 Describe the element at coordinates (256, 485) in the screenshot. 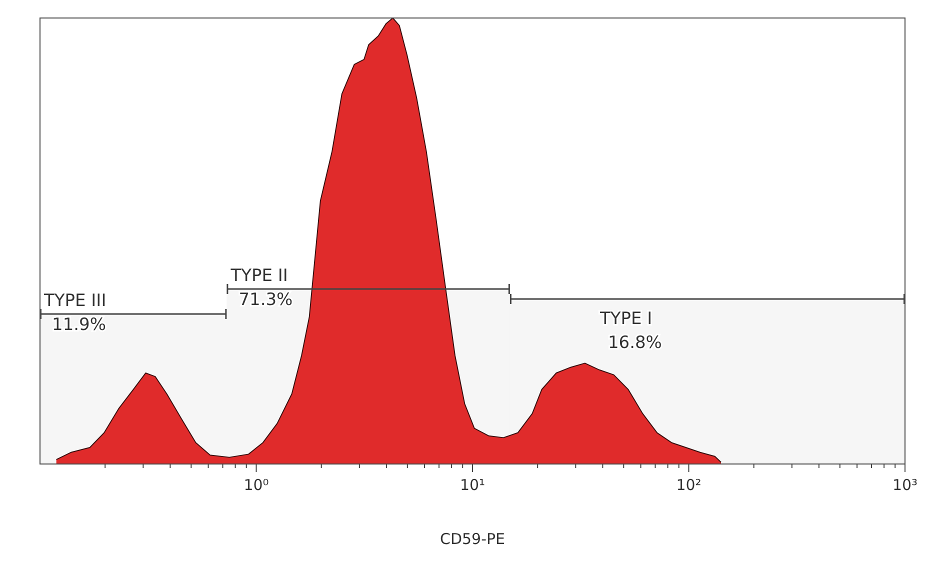

I see `x-tick-label: 10⁰` at that location.